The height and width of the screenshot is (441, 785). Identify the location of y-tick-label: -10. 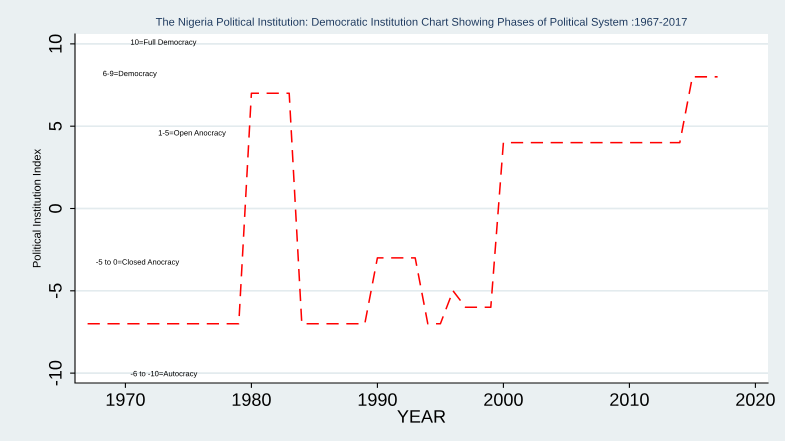
(55, 373).